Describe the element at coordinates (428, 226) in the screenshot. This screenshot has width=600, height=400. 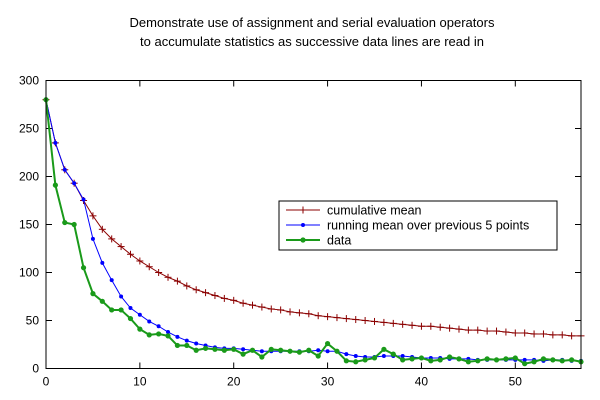
I see `legend-label: running mean over previous 5 points` at that location.